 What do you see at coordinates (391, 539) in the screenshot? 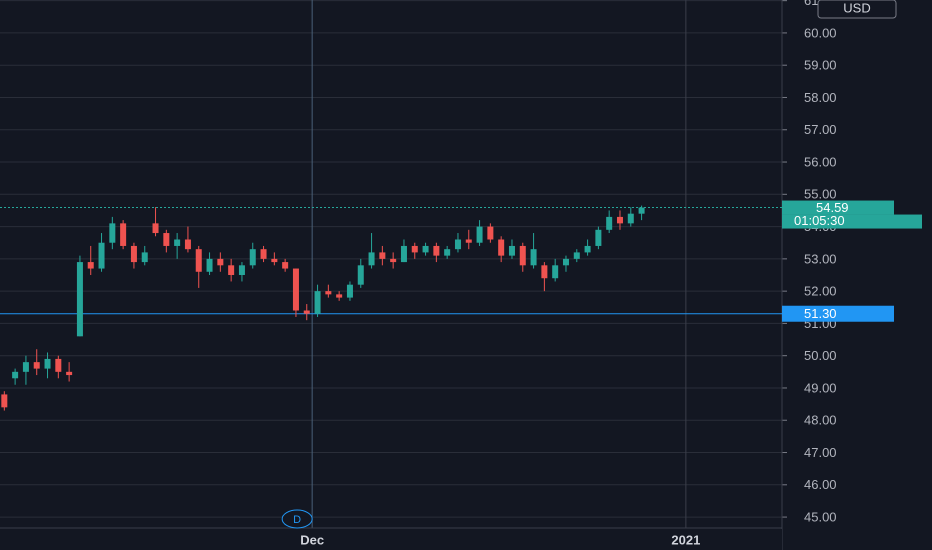
I see `time-axis-bg` at bounding box center [391, 539].